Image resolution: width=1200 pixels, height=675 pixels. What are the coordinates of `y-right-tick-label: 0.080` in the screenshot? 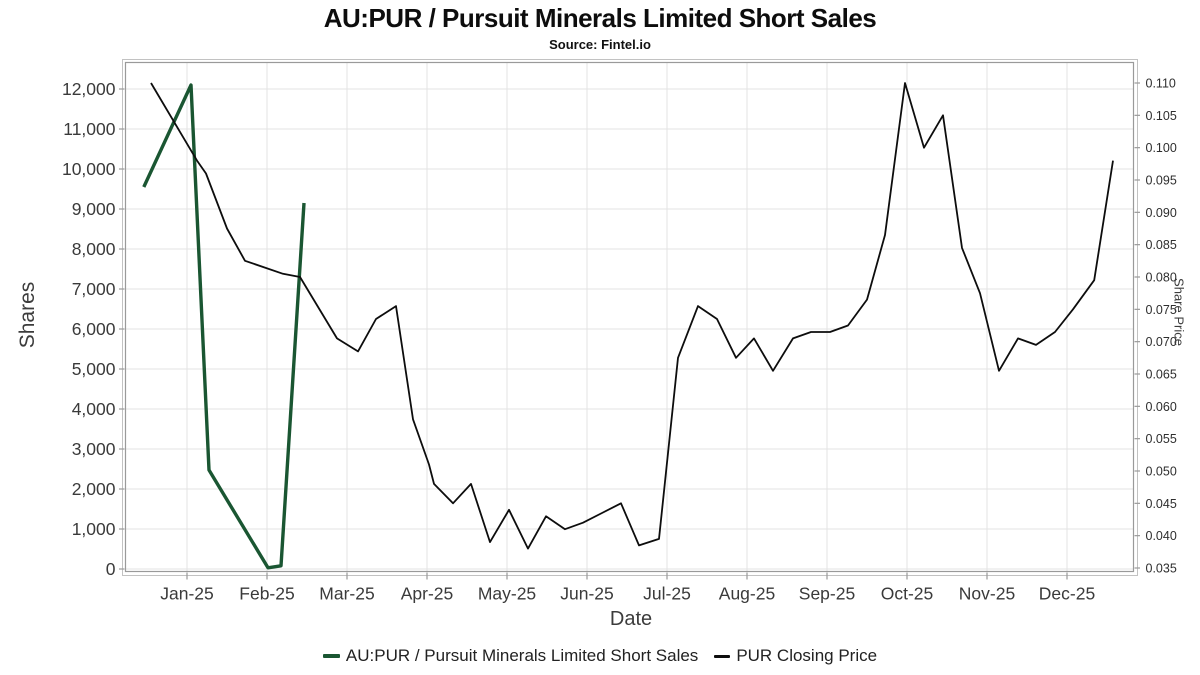 It's located at (1161, 278).